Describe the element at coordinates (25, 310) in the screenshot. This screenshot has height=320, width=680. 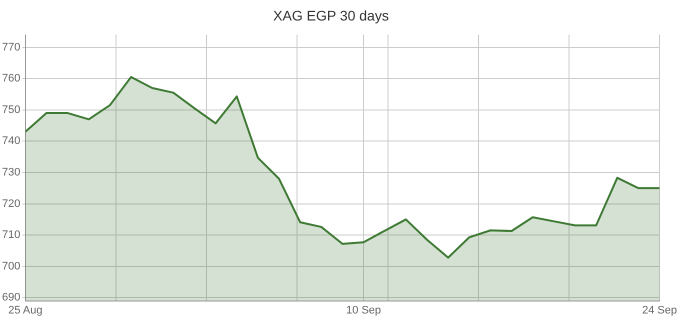
I see `x-tick-label: 25 Aug` at that location.